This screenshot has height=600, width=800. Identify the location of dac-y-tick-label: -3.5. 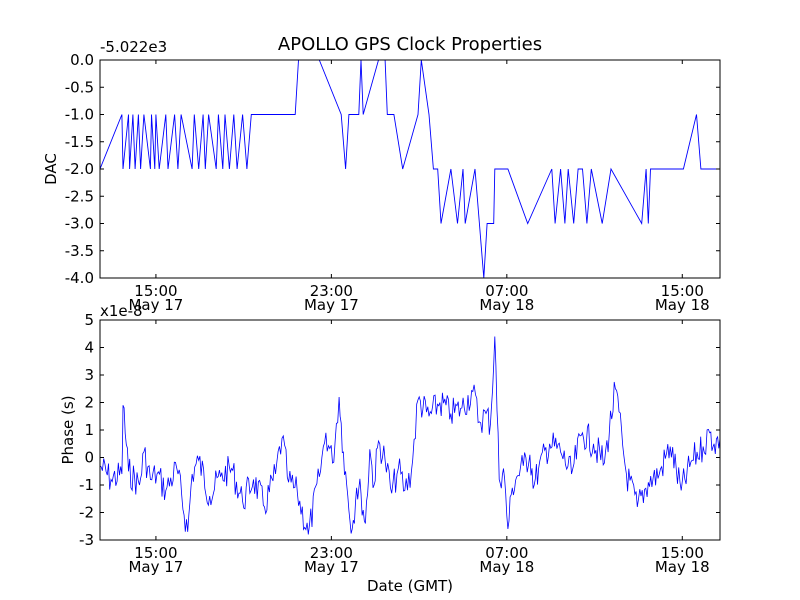
(79, 251).